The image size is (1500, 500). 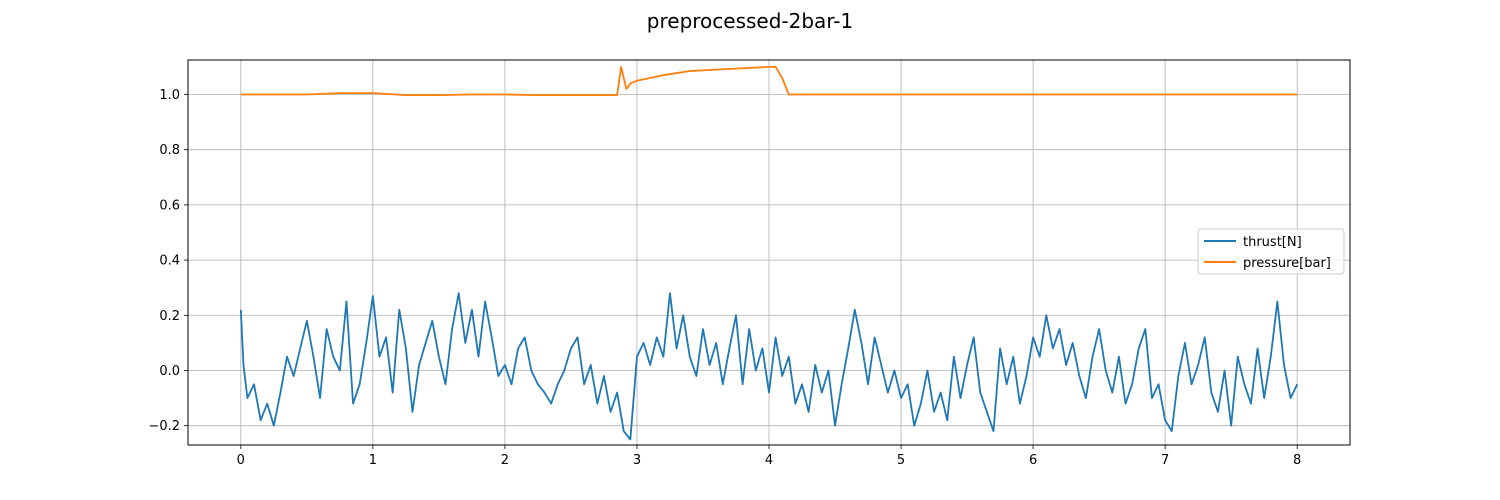 I want to click on x-tick-label: 6, so click(x=1033, y=460).